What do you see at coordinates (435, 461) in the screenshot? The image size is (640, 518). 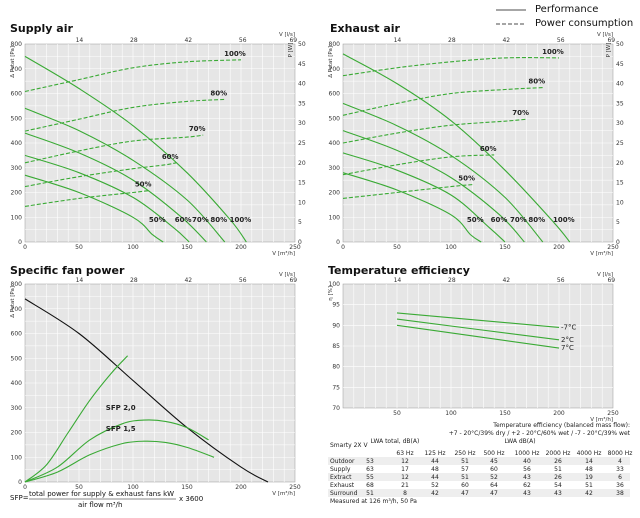 I see `table-cell: 44` at bounding box center [435, 461].